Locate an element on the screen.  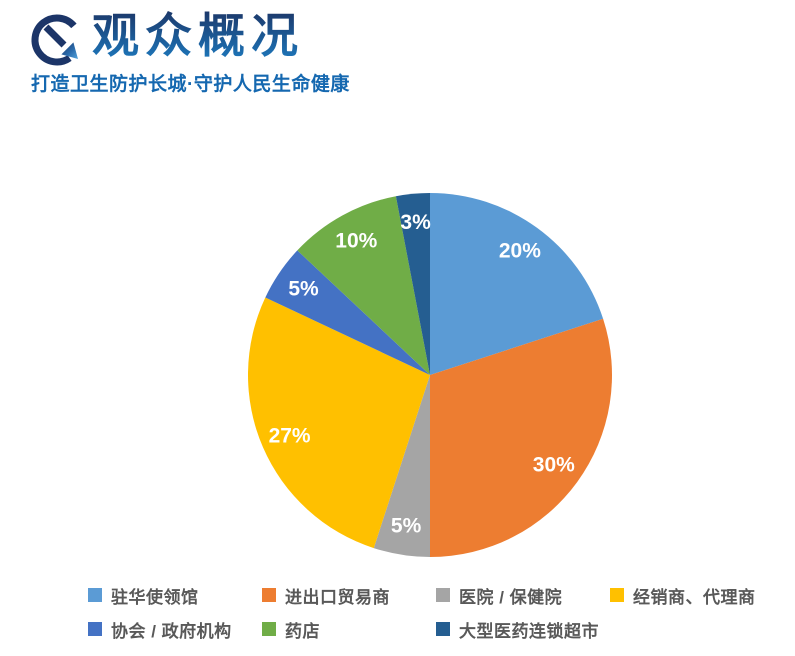
legend-item: 驻华使领馆 is located at coordinates (175, 596).